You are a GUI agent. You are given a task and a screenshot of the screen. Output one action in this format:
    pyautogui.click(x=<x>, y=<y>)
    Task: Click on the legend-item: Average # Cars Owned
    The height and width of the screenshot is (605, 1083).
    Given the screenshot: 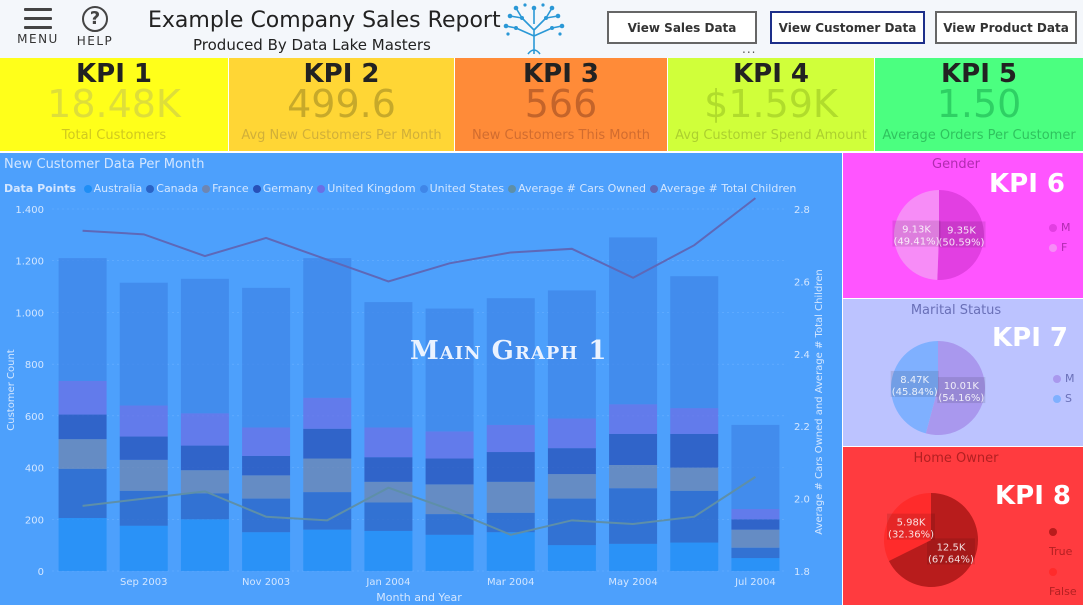 What is the action you would take?
    pyautogui.click(x=577, y=188)
    